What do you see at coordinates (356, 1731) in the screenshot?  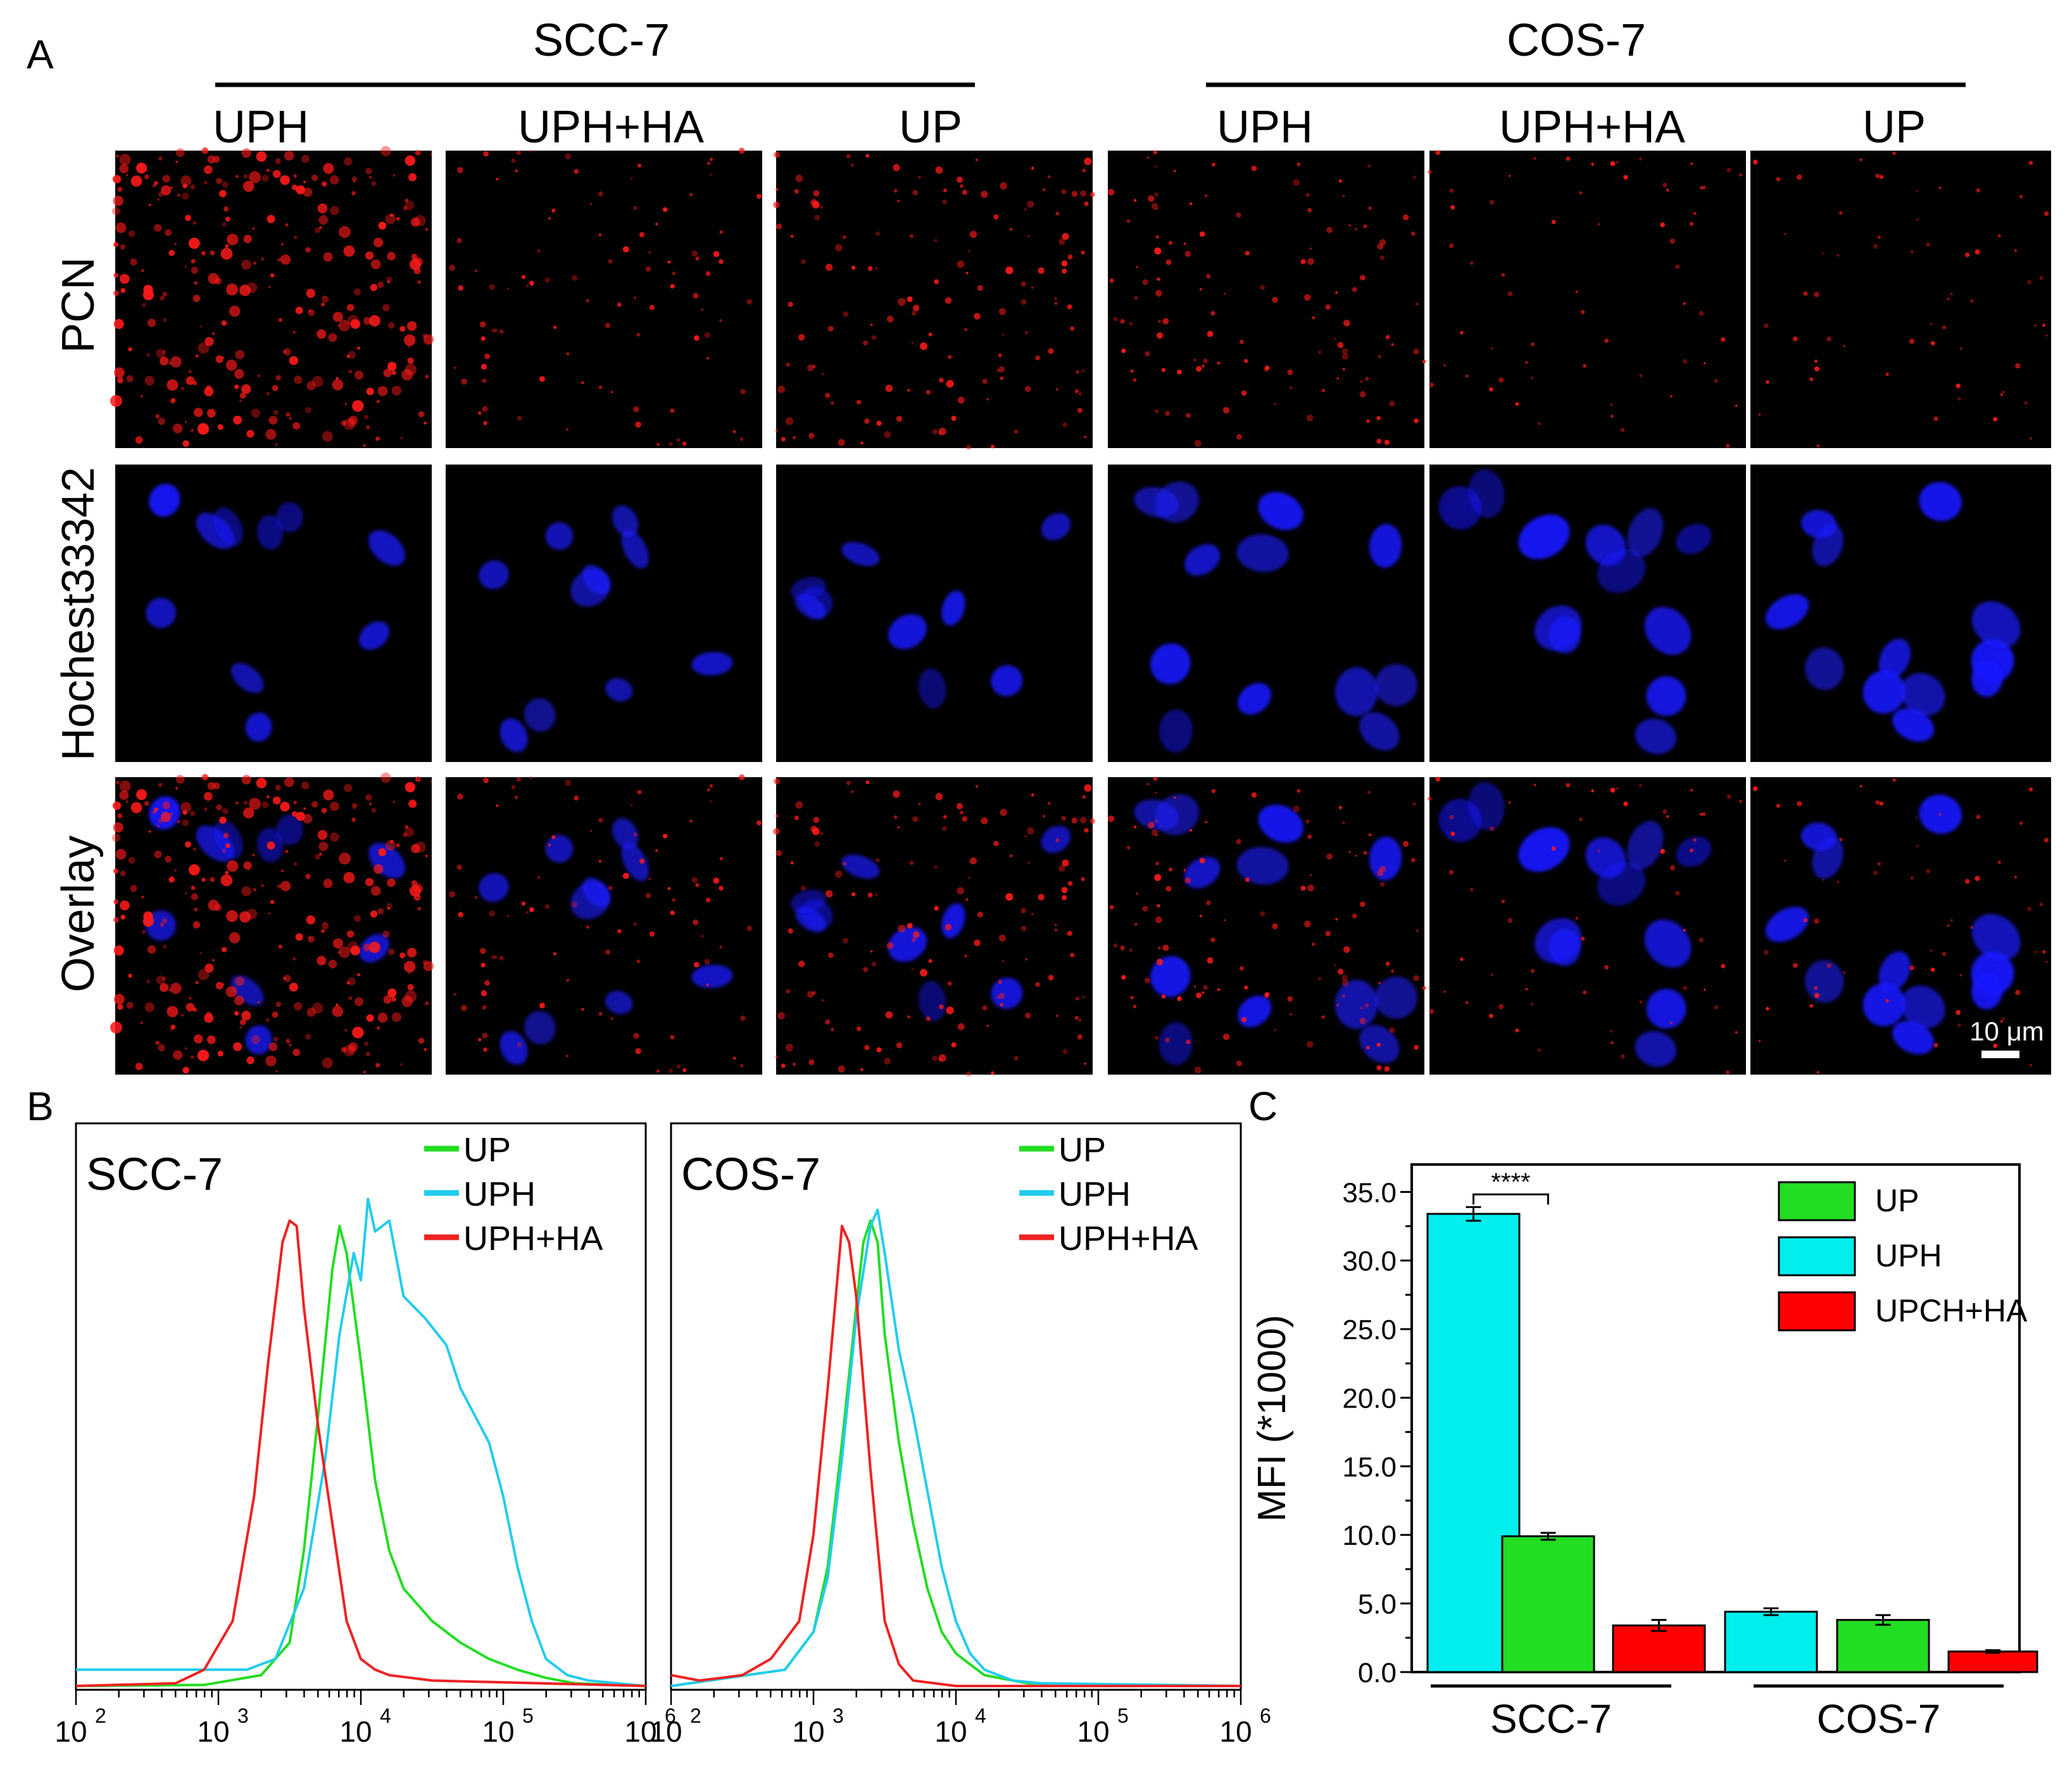 I see `x-tick-label: 10` at bounding box center [356, 1731].